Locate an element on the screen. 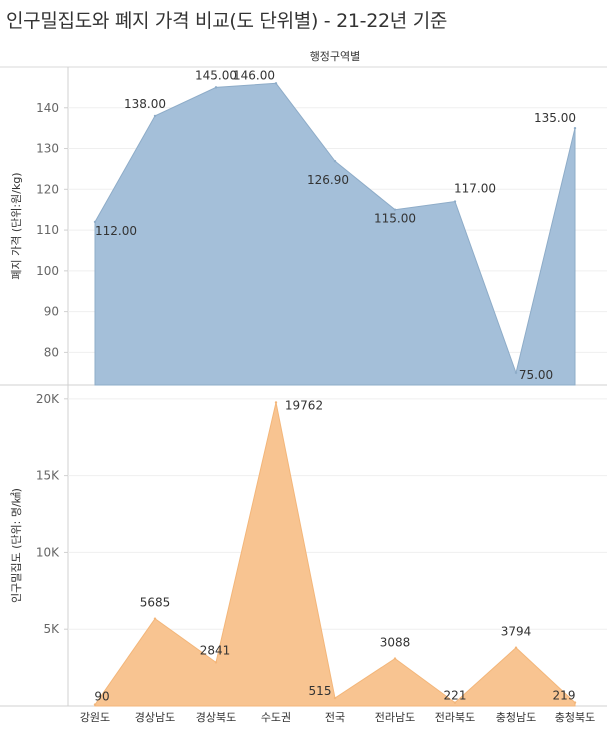 The height and width of the screenshot is (731, 607). column-header: 행정구역별 is located at coordinates (335, 56).